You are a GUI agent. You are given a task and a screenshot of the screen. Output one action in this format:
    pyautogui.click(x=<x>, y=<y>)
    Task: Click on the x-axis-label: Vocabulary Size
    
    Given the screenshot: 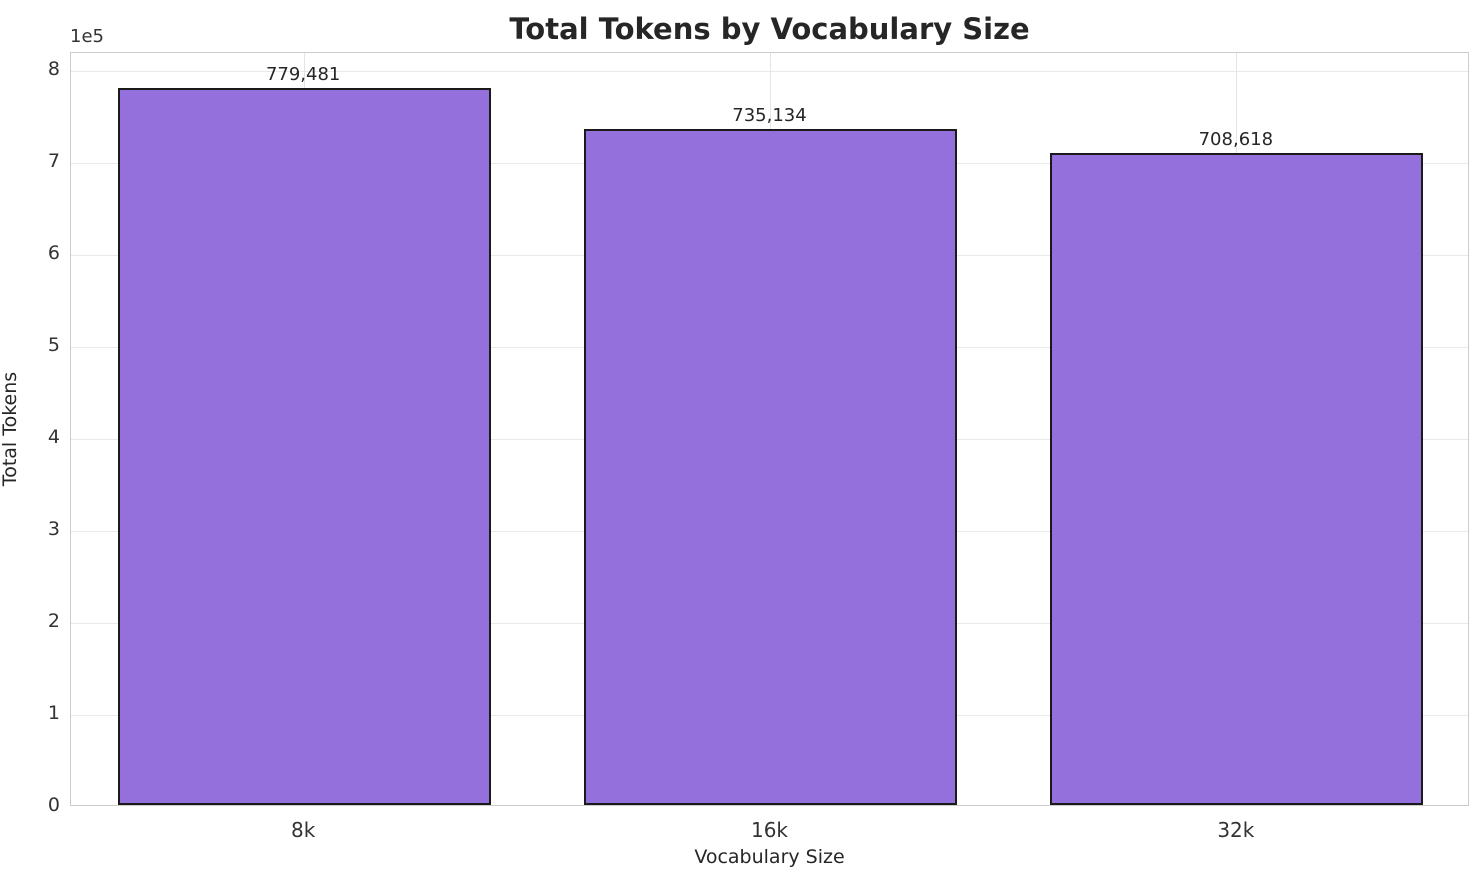 What is the action you would take?
    pyautogui.click(x=769, y=857)
    